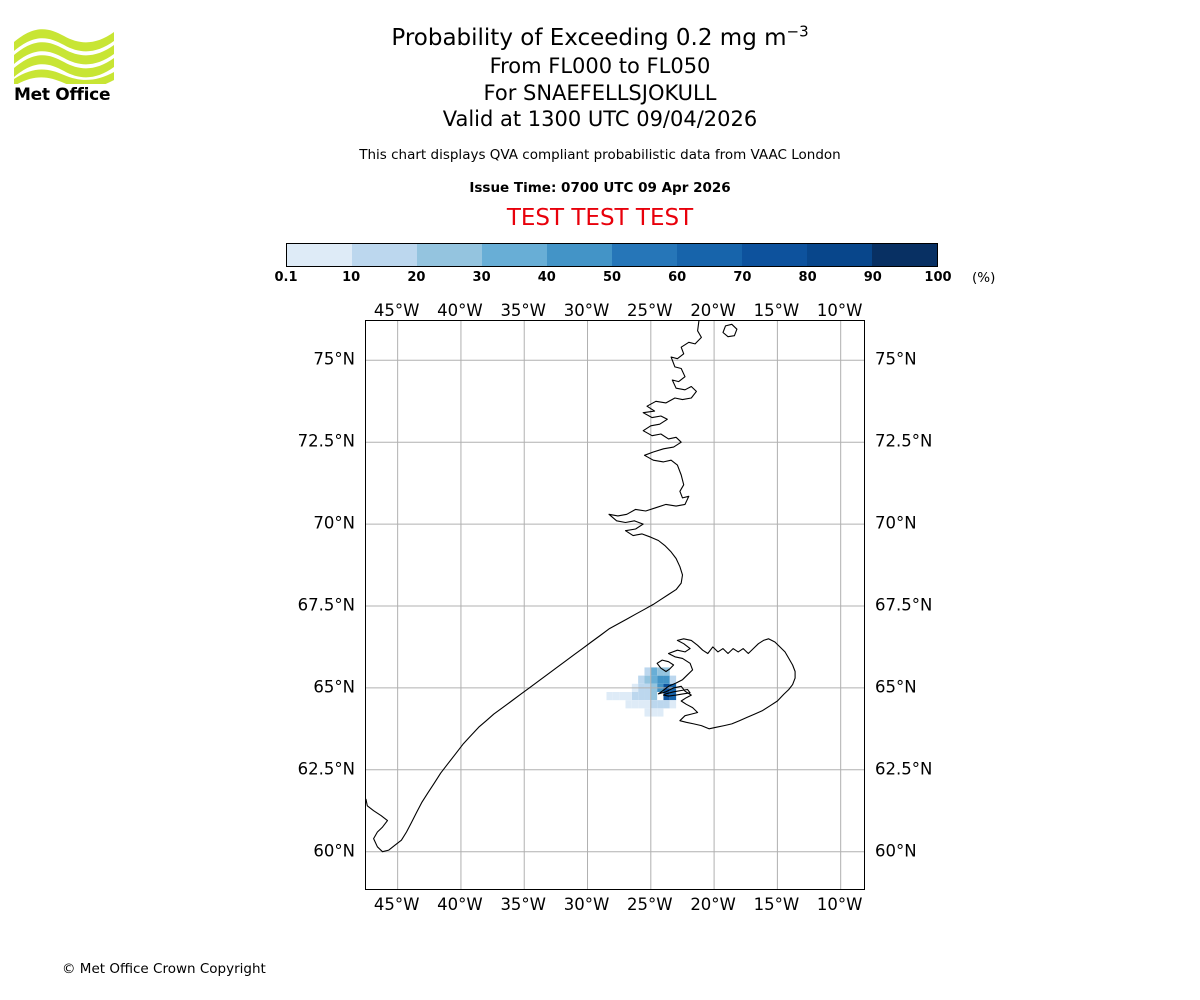 This screenshot has height=1000, width=1200. I want to click on greenland-coast, so click(534, 587).